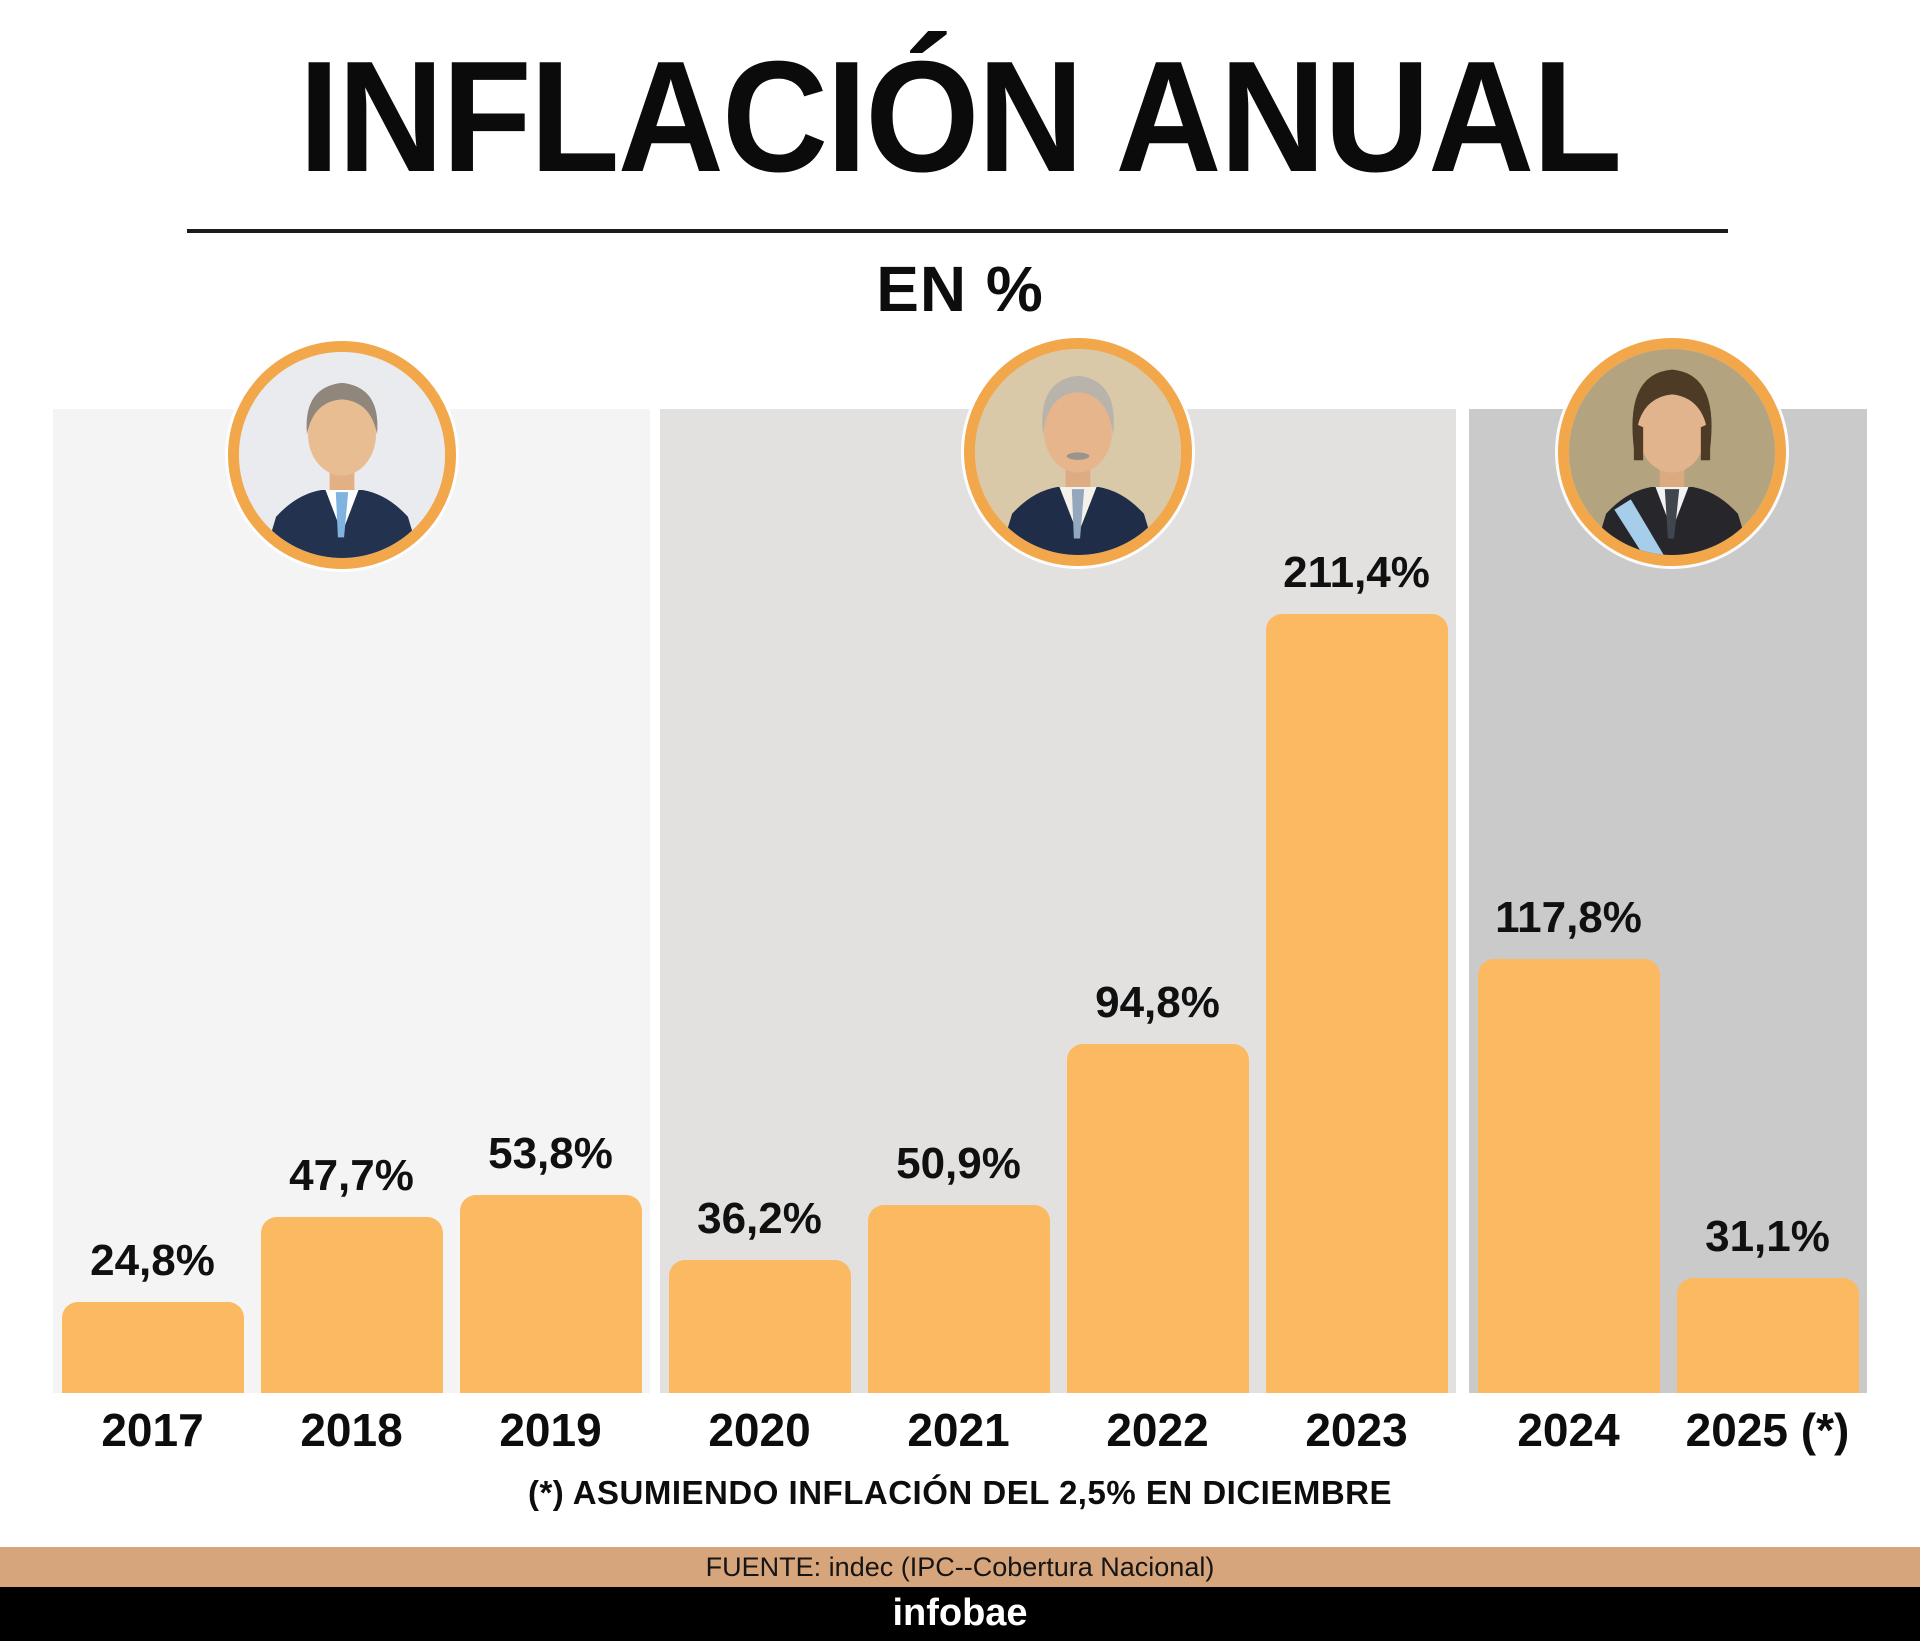  I want to click on value-label-2023: 211,4%, so click(1356, 572).